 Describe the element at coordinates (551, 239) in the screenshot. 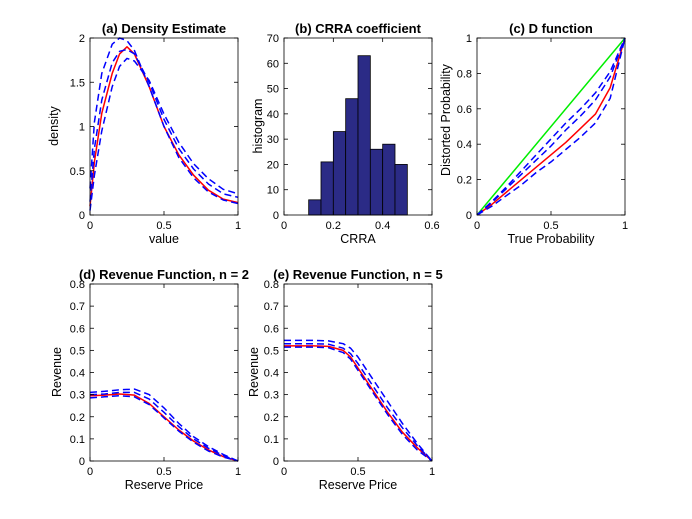

I see `x-axis-label: True Probability` at that location.